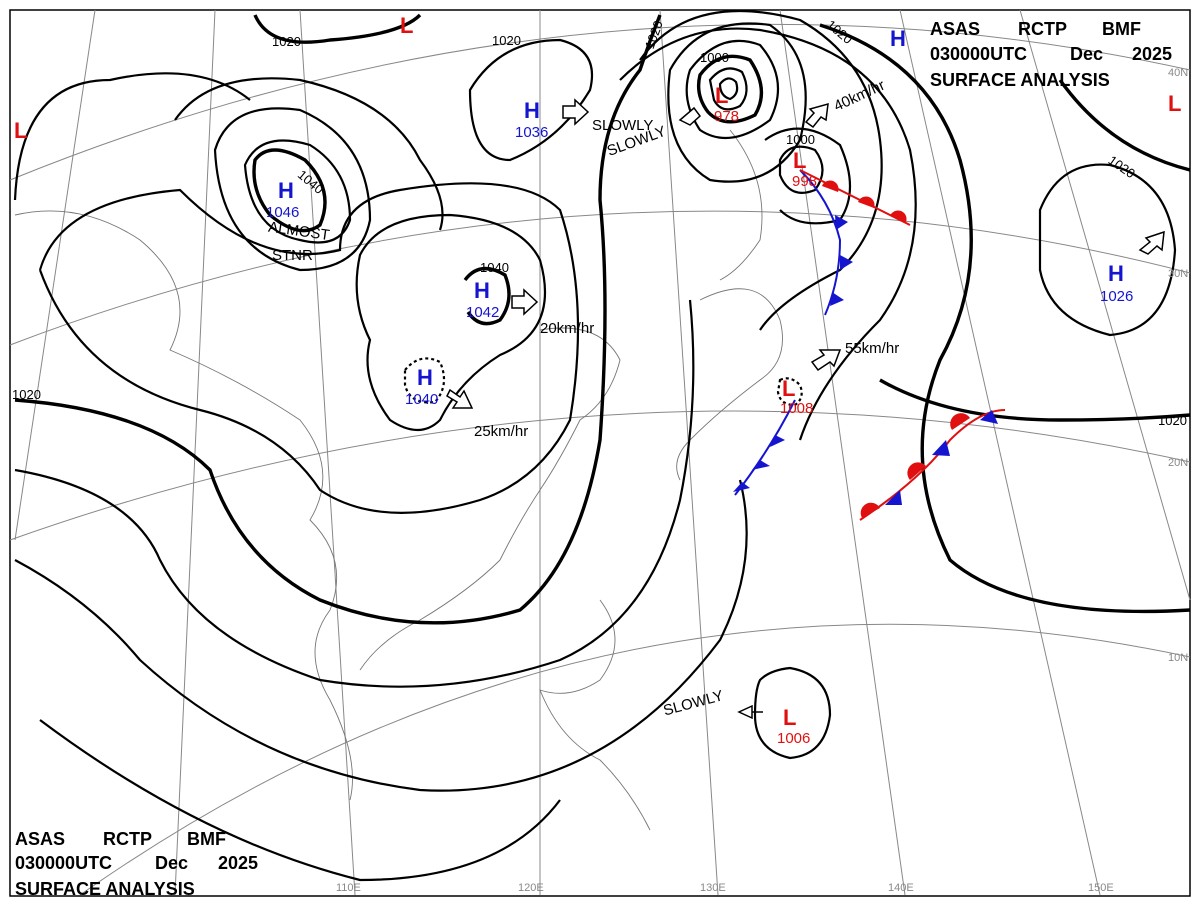 Image resolution: width=1200 pixels, height=919 pixels. Describe the element at coordinates (421, 399) in the screenshot. I see `center-pressure: 1040` at that location.